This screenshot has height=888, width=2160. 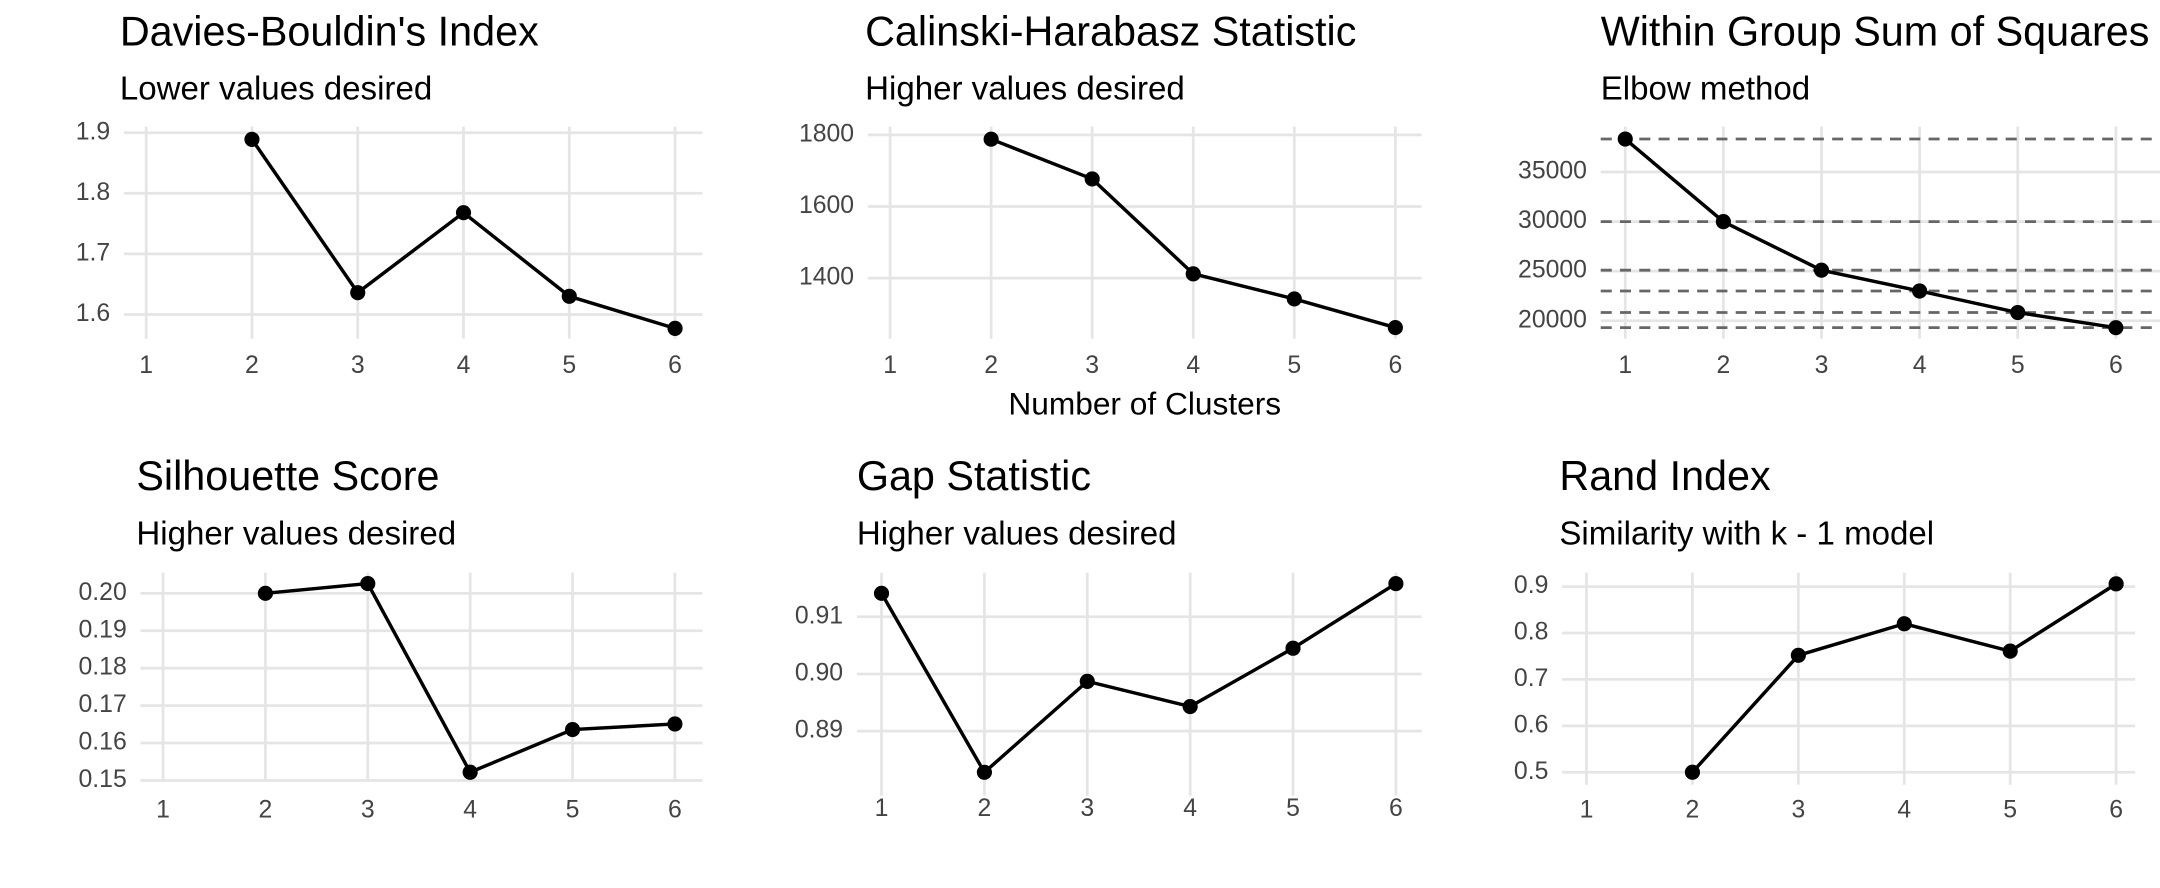 What do you see at coordinates (1110, 31) in the screenshot?
I see `chart-title: Calinski-Harabasz Statistic` at bounding box center [1110, 31].